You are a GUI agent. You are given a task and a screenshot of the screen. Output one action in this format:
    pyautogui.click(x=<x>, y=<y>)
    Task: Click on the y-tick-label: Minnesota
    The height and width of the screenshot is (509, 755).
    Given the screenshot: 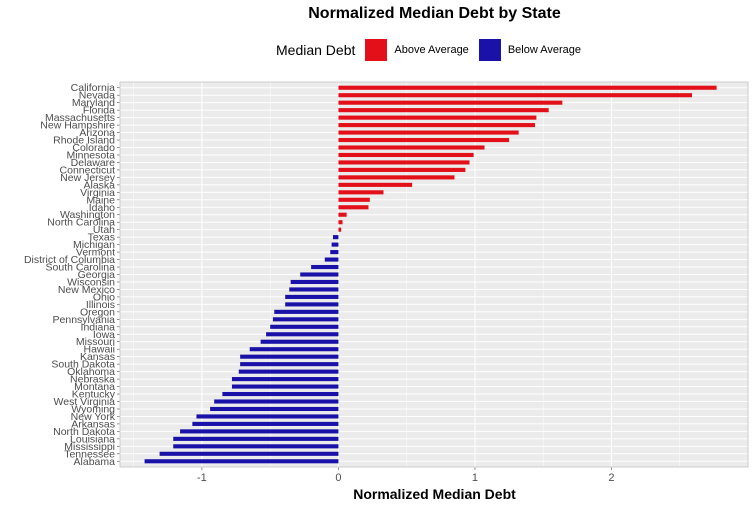 What is the action you would take?
    pyautogui.click(x=91, y=155)
    